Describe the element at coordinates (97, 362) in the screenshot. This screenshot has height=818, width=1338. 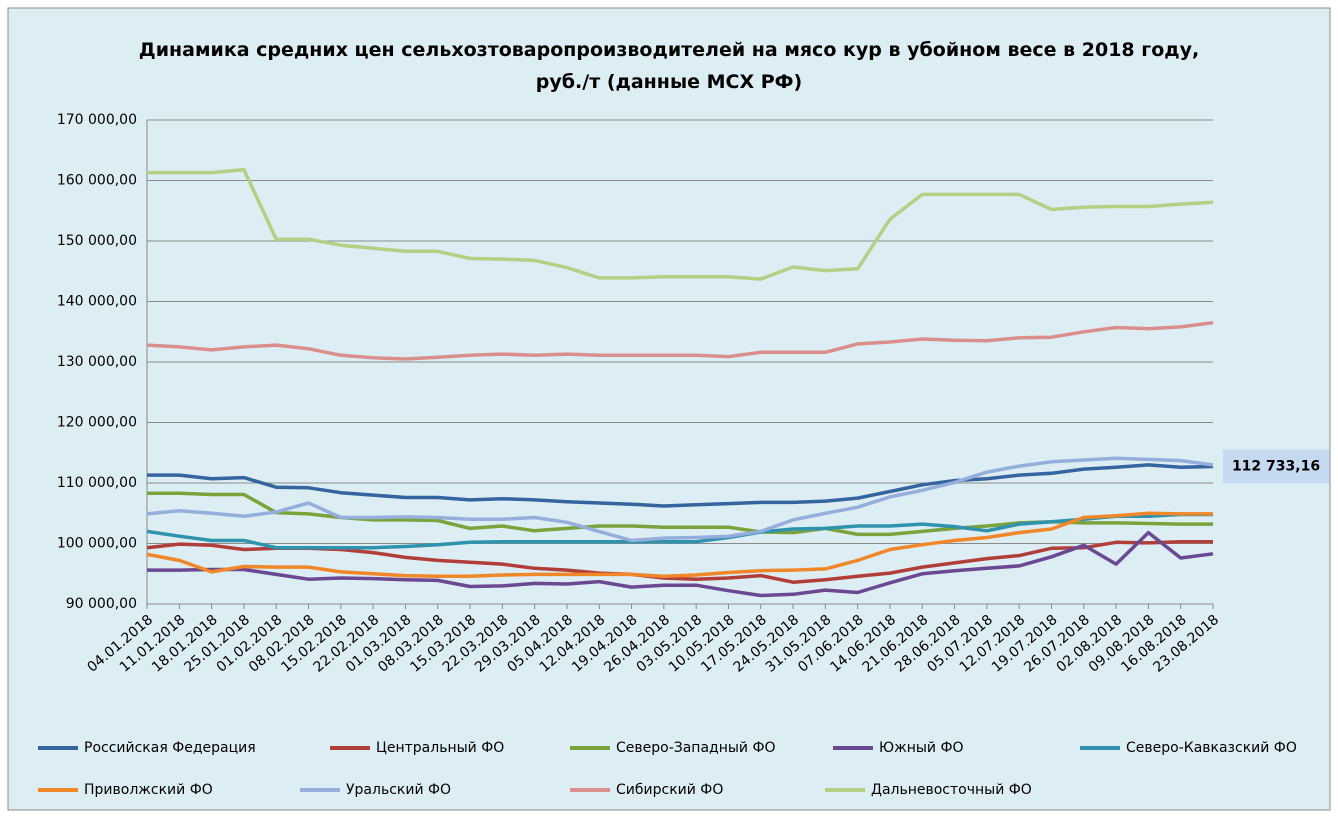
I see `y-tick-label: 130 000,00` at that location.